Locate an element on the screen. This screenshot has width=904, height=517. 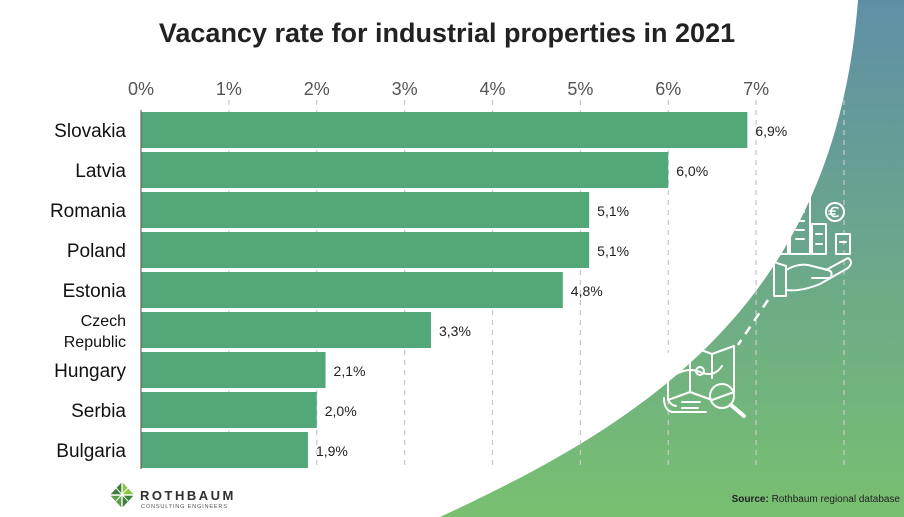
bar-estonia is located at coordinates (352, 290).